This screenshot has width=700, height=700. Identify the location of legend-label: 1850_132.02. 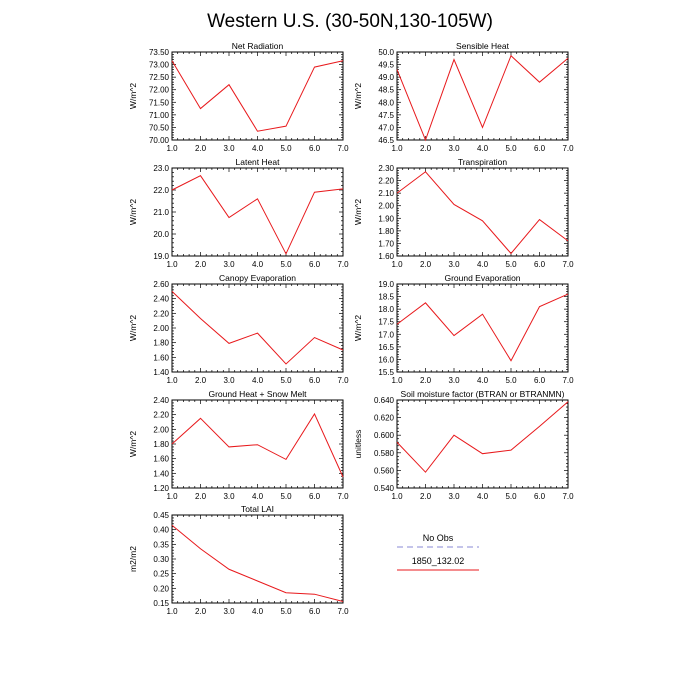
(438, 561).